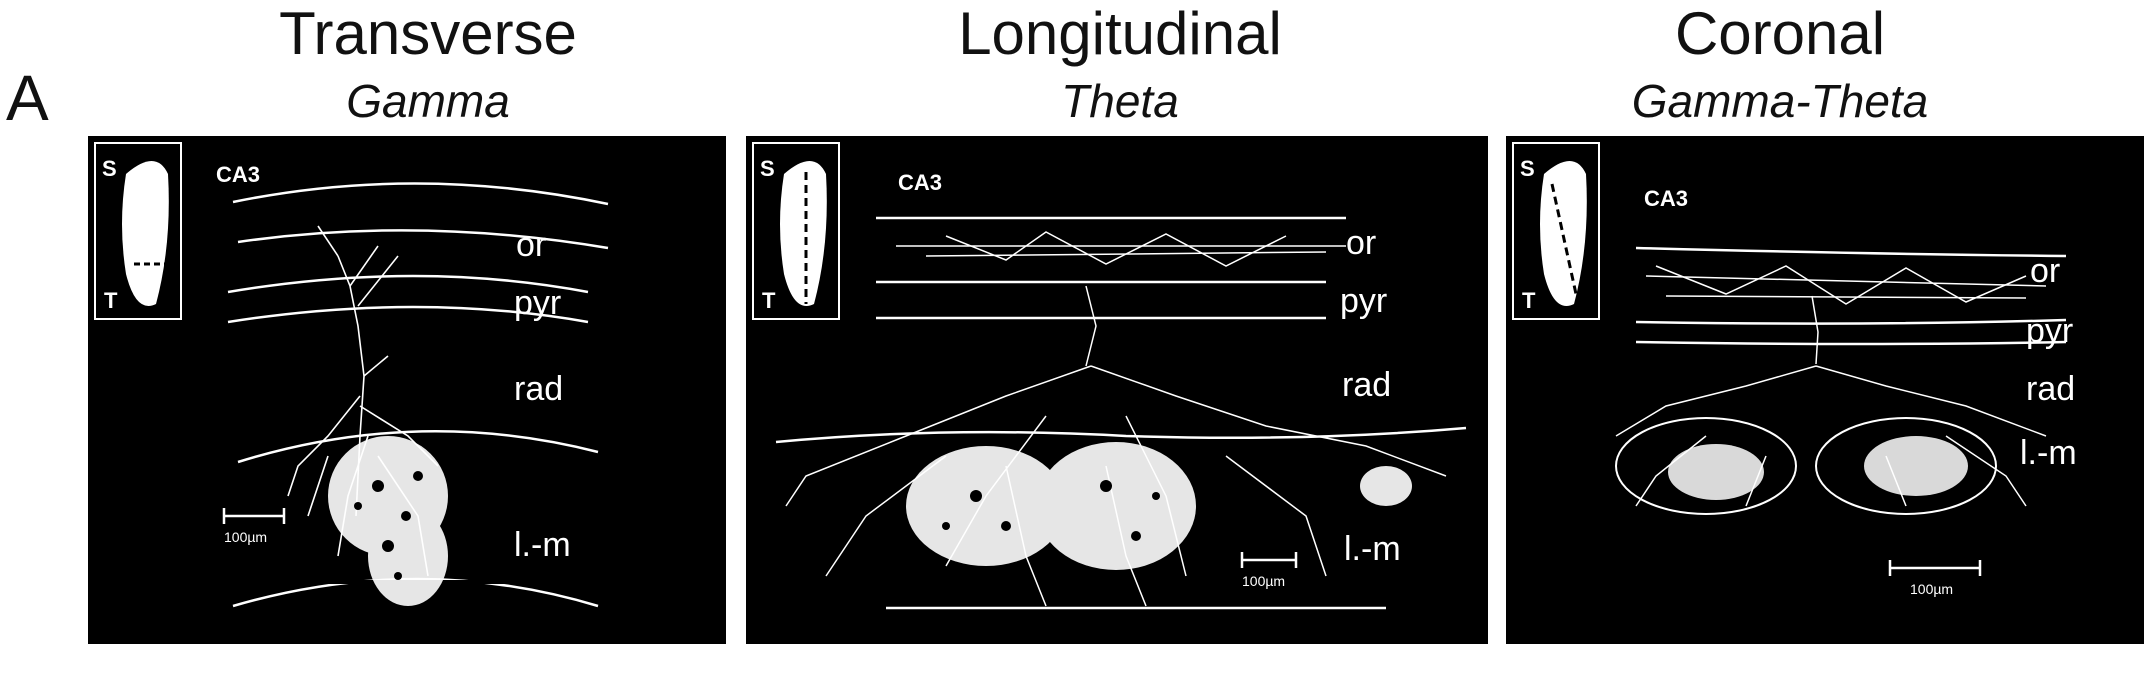 The width and height of the screenshot is (2144, 688). I want to click on panel-subtitle-theta: Theta, so click(1120, 101).